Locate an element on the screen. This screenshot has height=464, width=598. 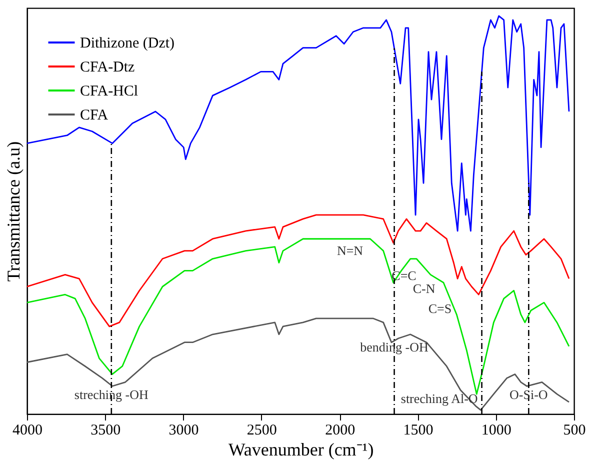
legend-label: CFA-Dtz is located at coordinates (108, 68).